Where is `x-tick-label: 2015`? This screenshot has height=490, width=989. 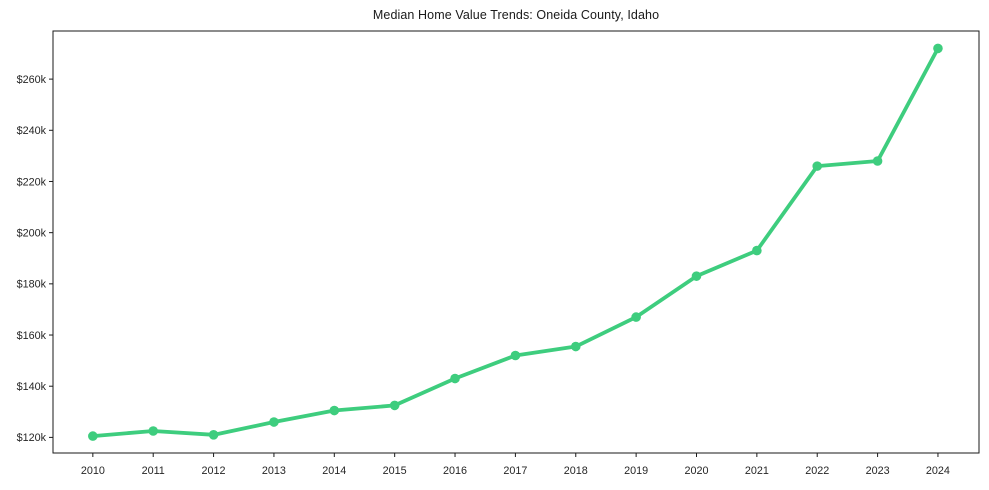 x-tick-label: 2015 is located at coordinates (395, 471).